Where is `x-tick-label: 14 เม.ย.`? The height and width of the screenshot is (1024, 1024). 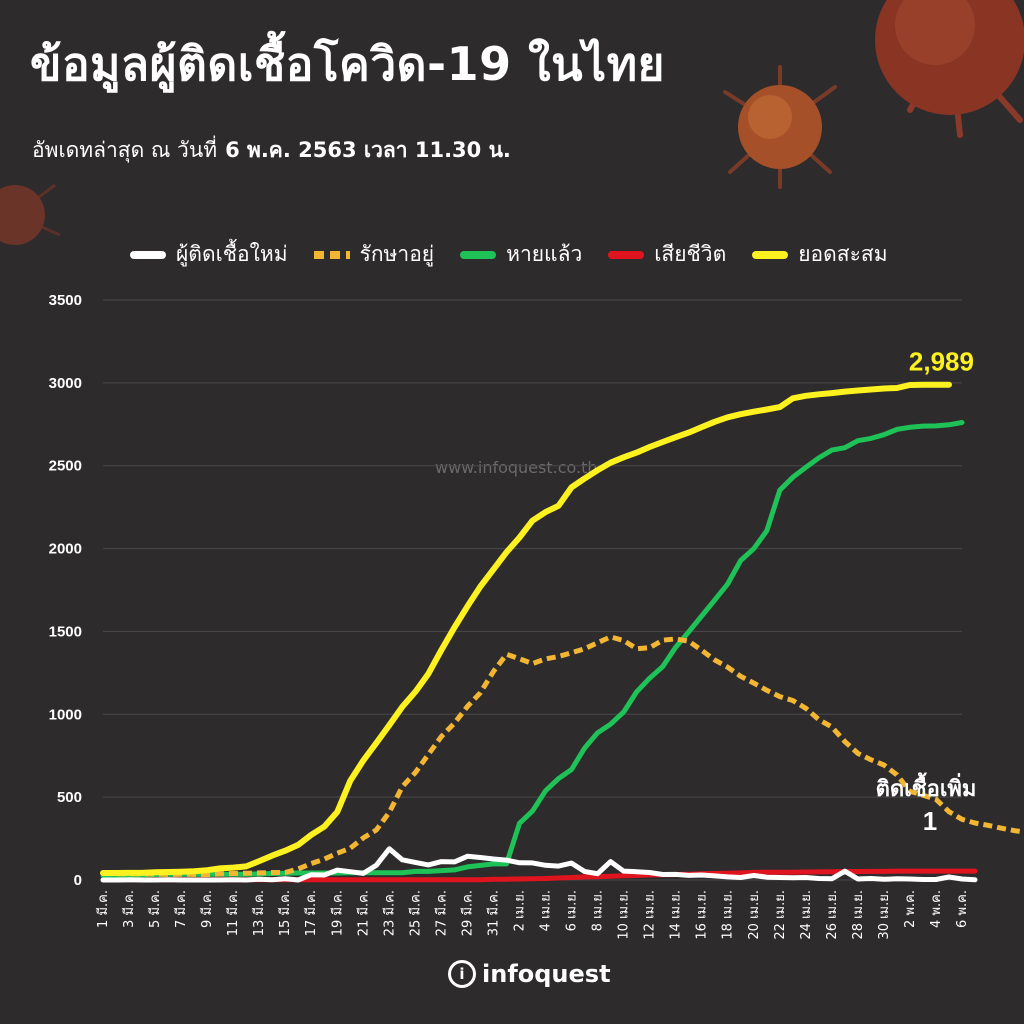
x-tick-label: 14 เม.ย. is located at coordinates (676, 915).